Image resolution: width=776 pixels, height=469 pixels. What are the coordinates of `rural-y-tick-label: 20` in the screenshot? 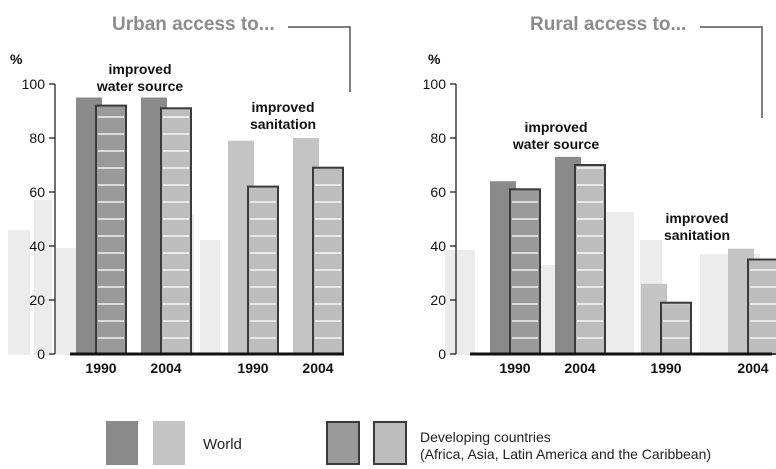 It's located at (438, 300).